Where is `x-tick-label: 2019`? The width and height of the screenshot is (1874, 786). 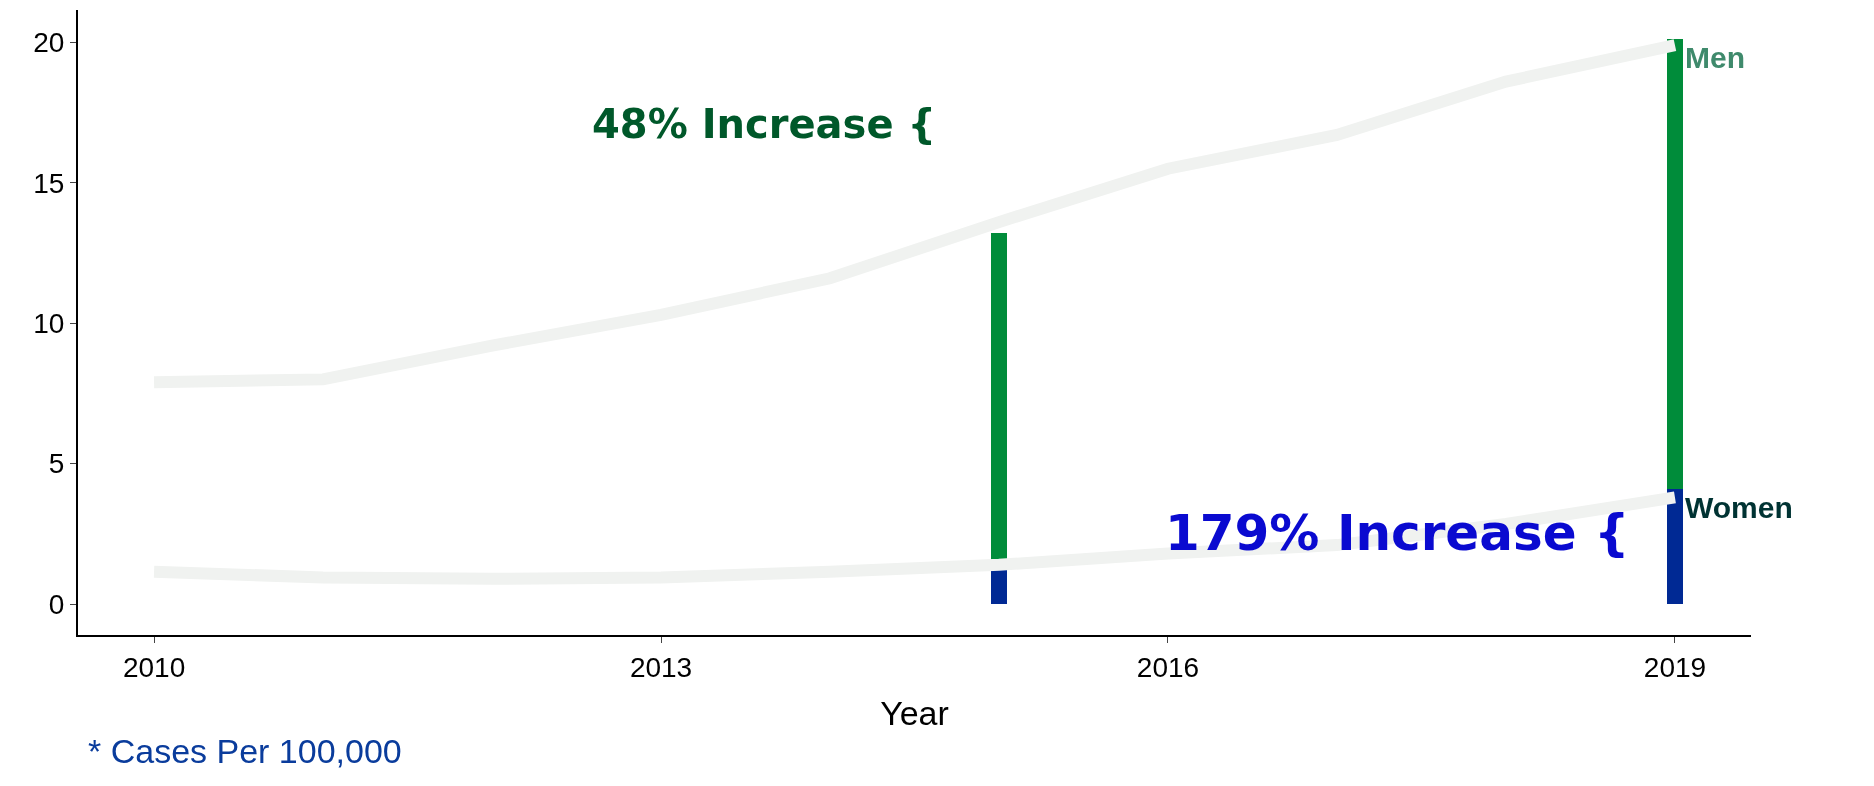 x-tick-label: 2019 is located at coordinates (1675, 667).